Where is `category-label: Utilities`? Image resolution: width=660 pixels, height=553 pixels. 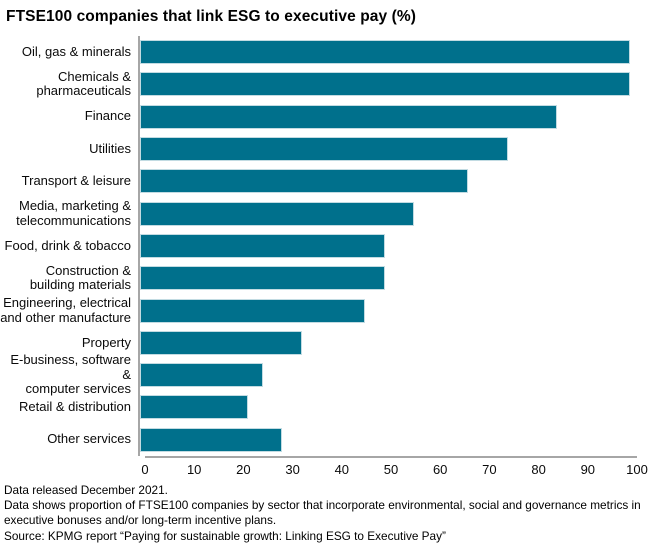
category-label: Utilities is located at coordinates (110, 148).